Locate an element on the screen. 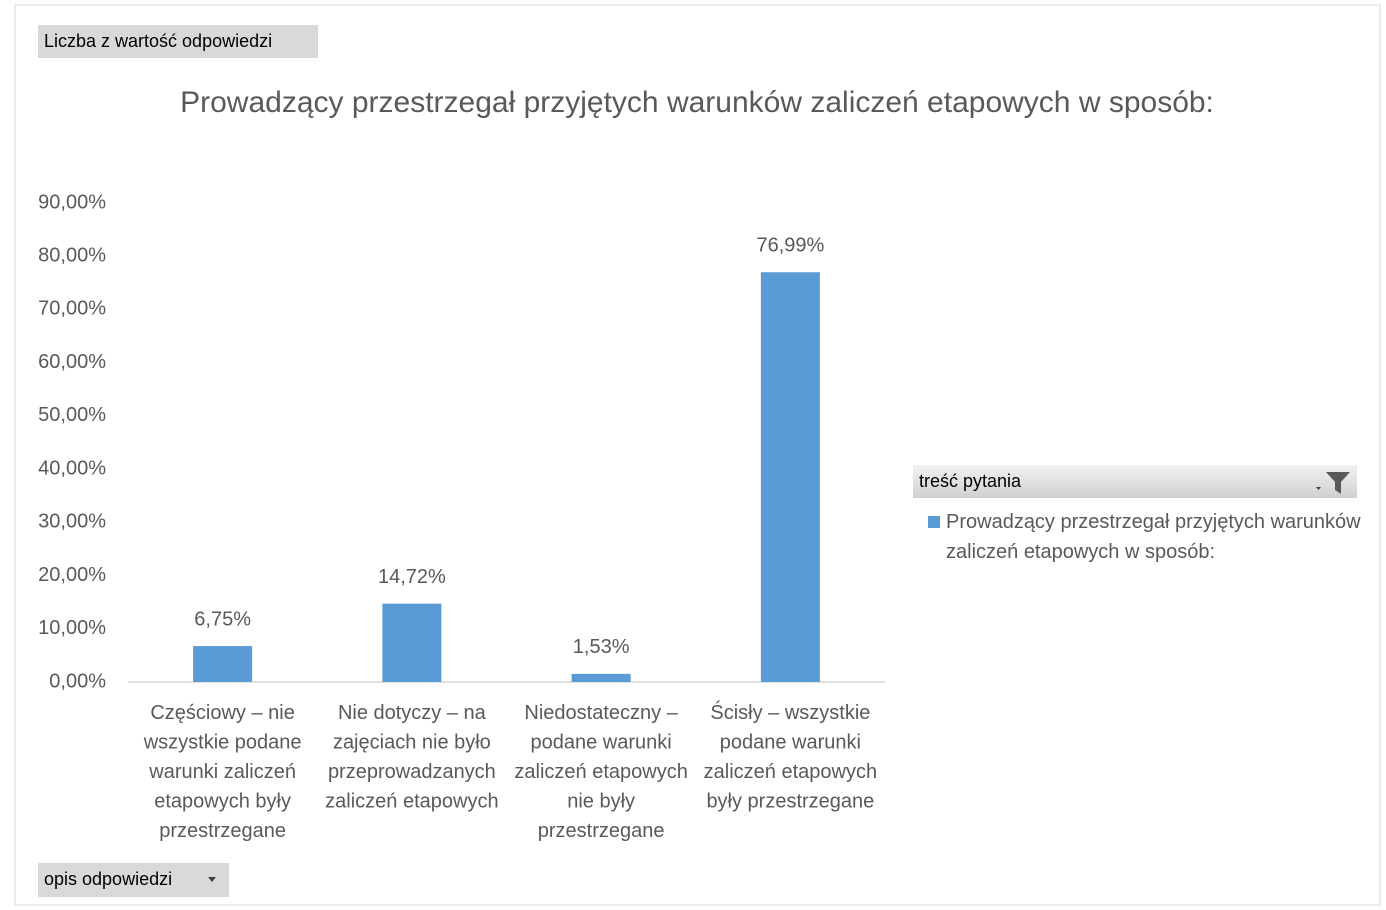  axis-field-button is located at coordinates (133, 880).